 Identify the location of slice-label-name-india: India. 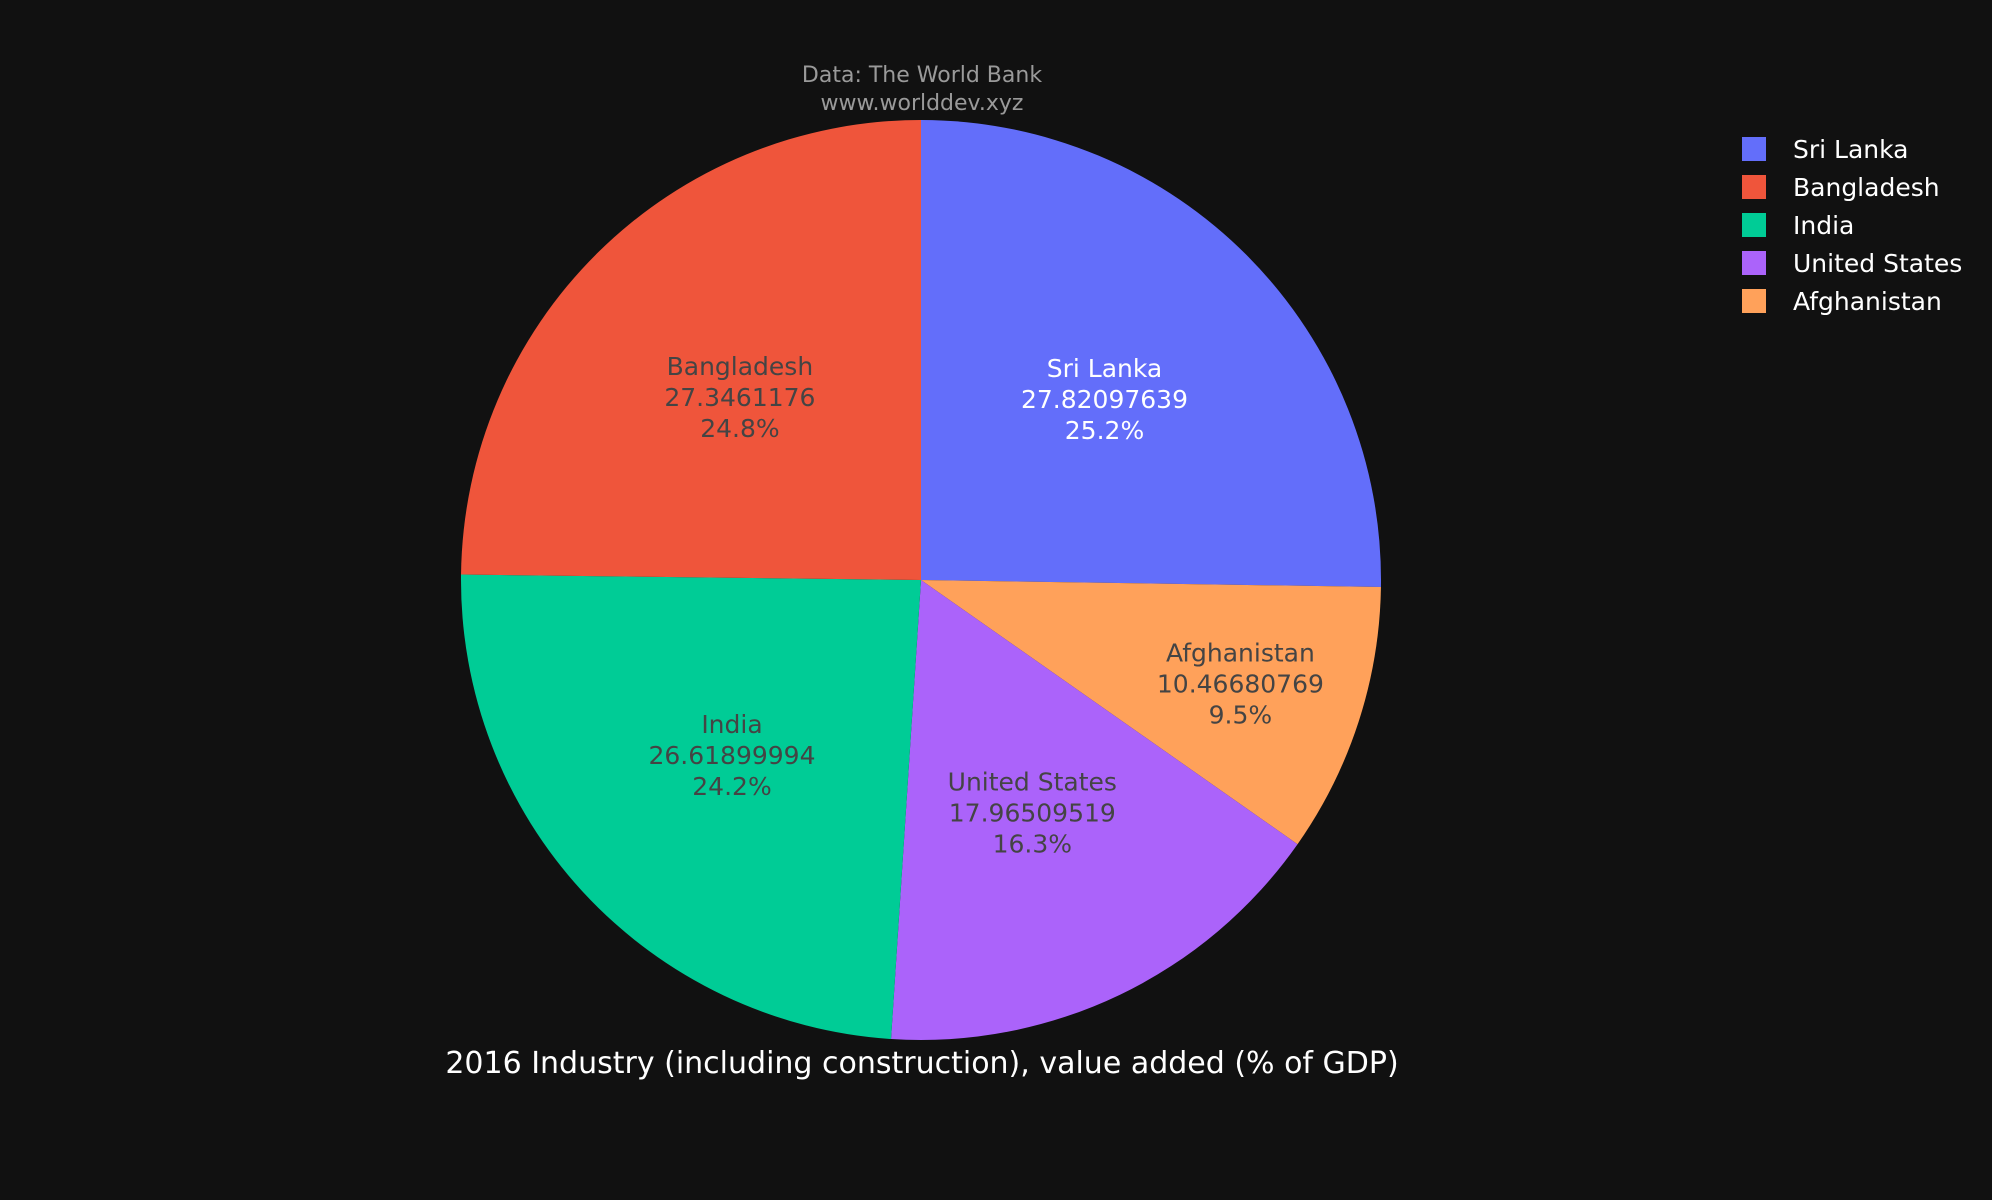
(731, 724).